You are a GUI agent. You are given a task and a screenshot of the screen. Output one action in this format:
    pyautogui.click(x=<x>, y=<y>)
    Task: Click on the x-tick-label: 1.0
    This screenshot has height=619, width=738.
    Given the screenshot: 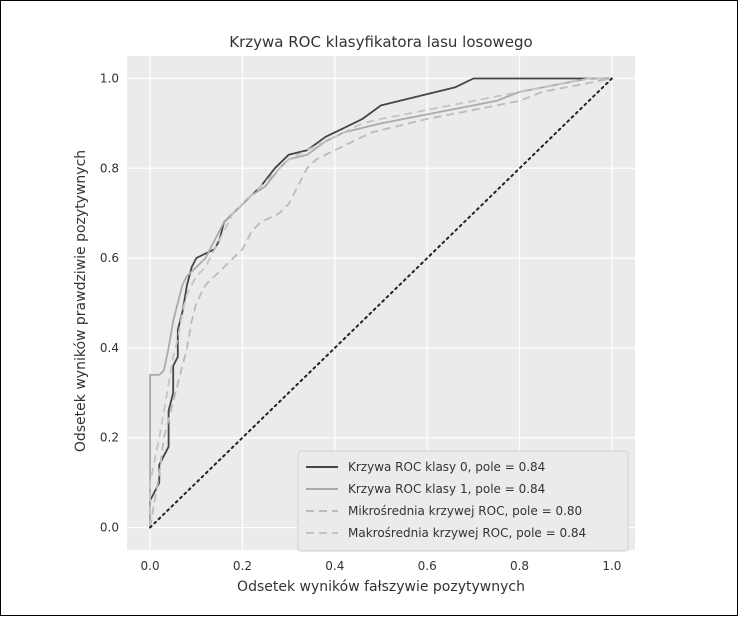 What is the action you would take?
    pyautogui.click(x=611, y=566)
    